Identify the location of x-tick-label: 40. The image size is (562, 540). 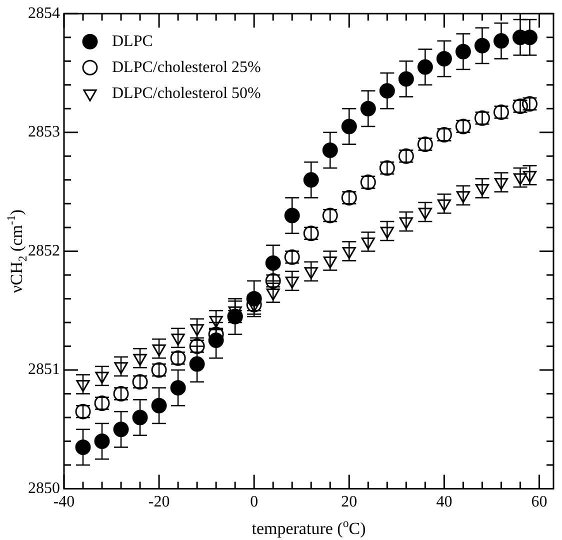
(444, 502).